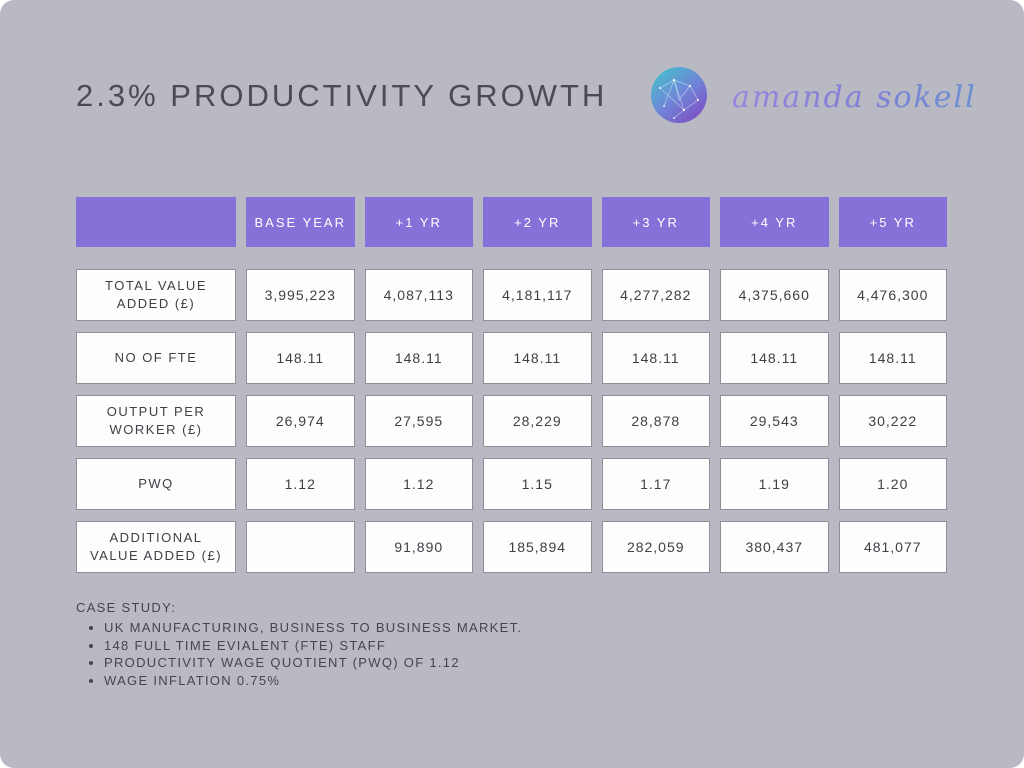 The width and height of the screenshot is (1024, 768). I want to click on table-header-row: BASE YEAR +1 YR +2 YR +3 YR +4 YR +5 YR, so click(511, 222).